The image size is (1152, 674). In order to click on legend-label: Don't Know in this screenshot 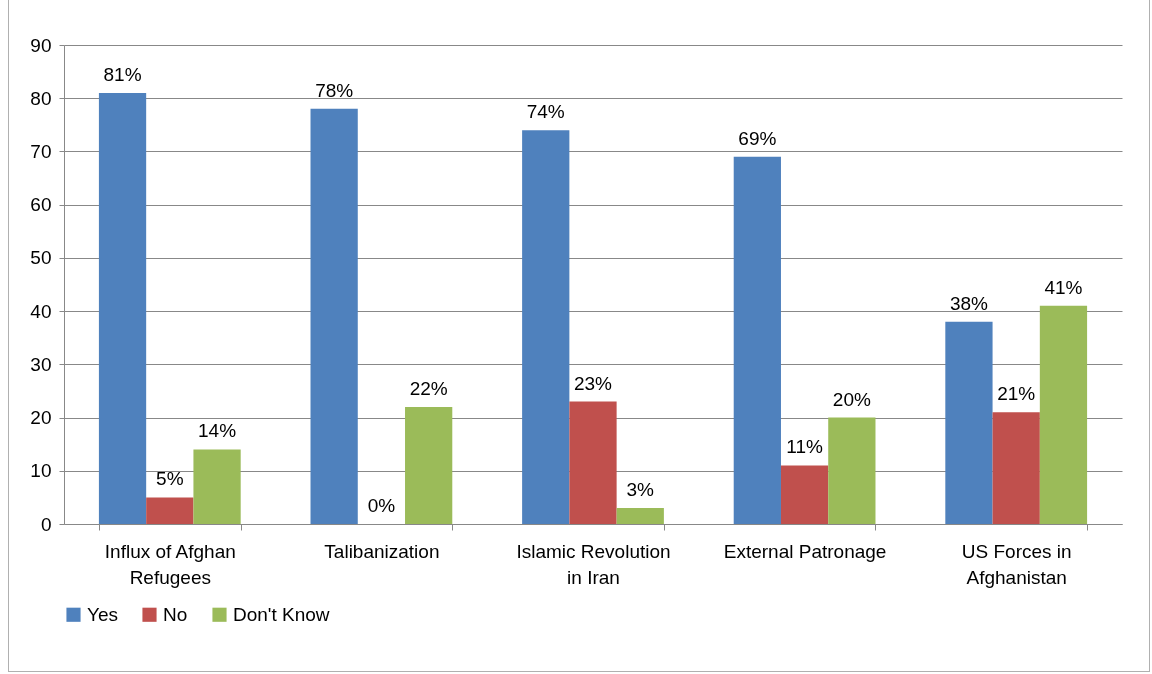, I will do `click(281, 614)`.